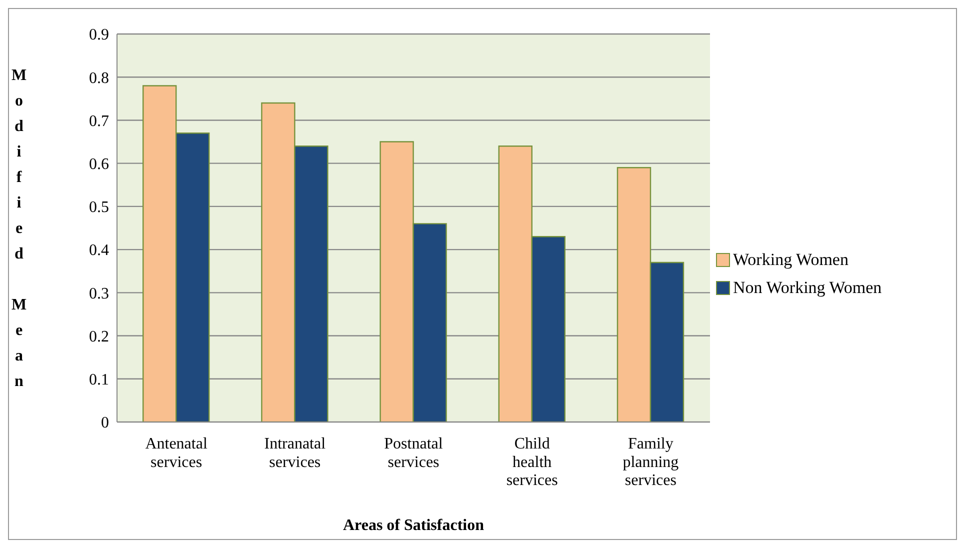 The width and height of the screenshot is (965, 552). What do you see at coordinates (99, 165) in the screenshot?
I see `y-tick-label: 0.6` at bounding box center [99, 165].